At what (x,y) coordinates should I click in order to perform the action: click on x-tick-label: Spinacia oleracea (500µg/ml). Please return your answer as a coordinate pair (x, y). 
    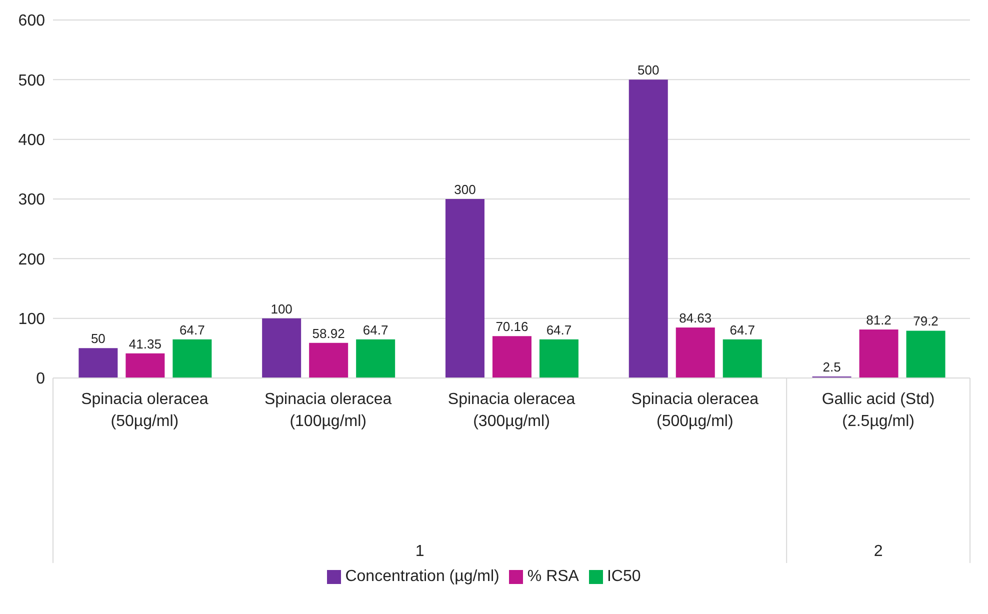
    Looking at the image, I should click on (695, 410).